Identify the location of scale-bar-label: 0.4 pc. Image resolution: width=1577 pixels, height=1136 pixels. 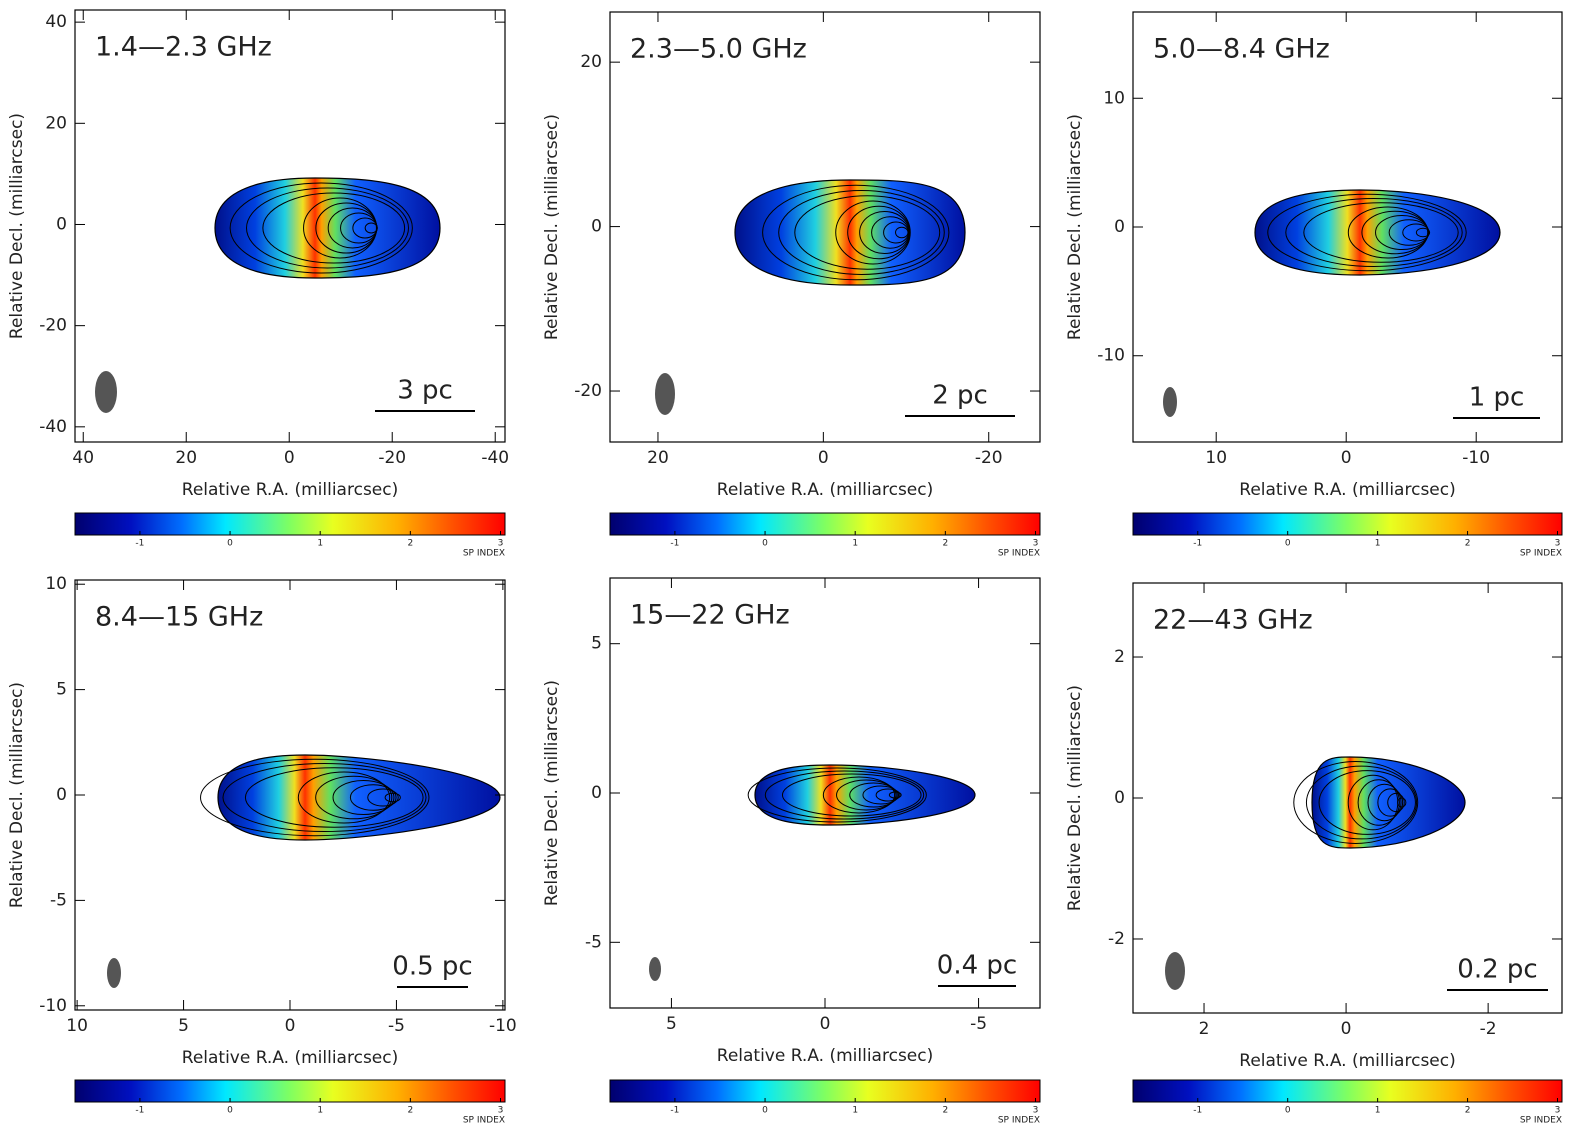
(977, 966).